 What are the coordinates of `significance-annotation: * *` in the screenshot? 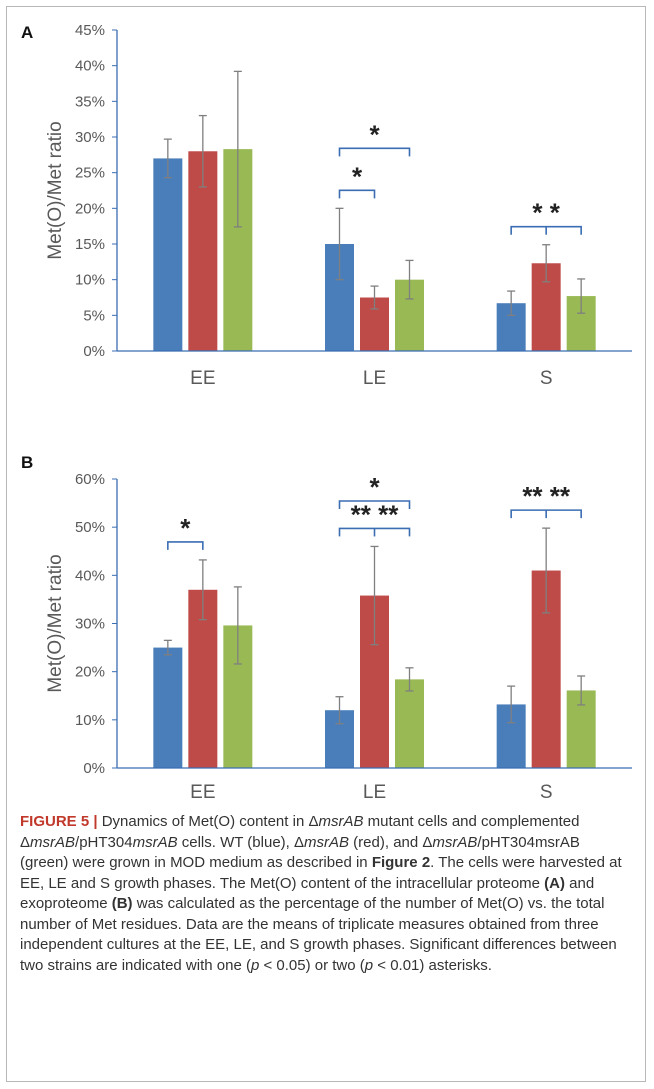 It's located at (546, 216).